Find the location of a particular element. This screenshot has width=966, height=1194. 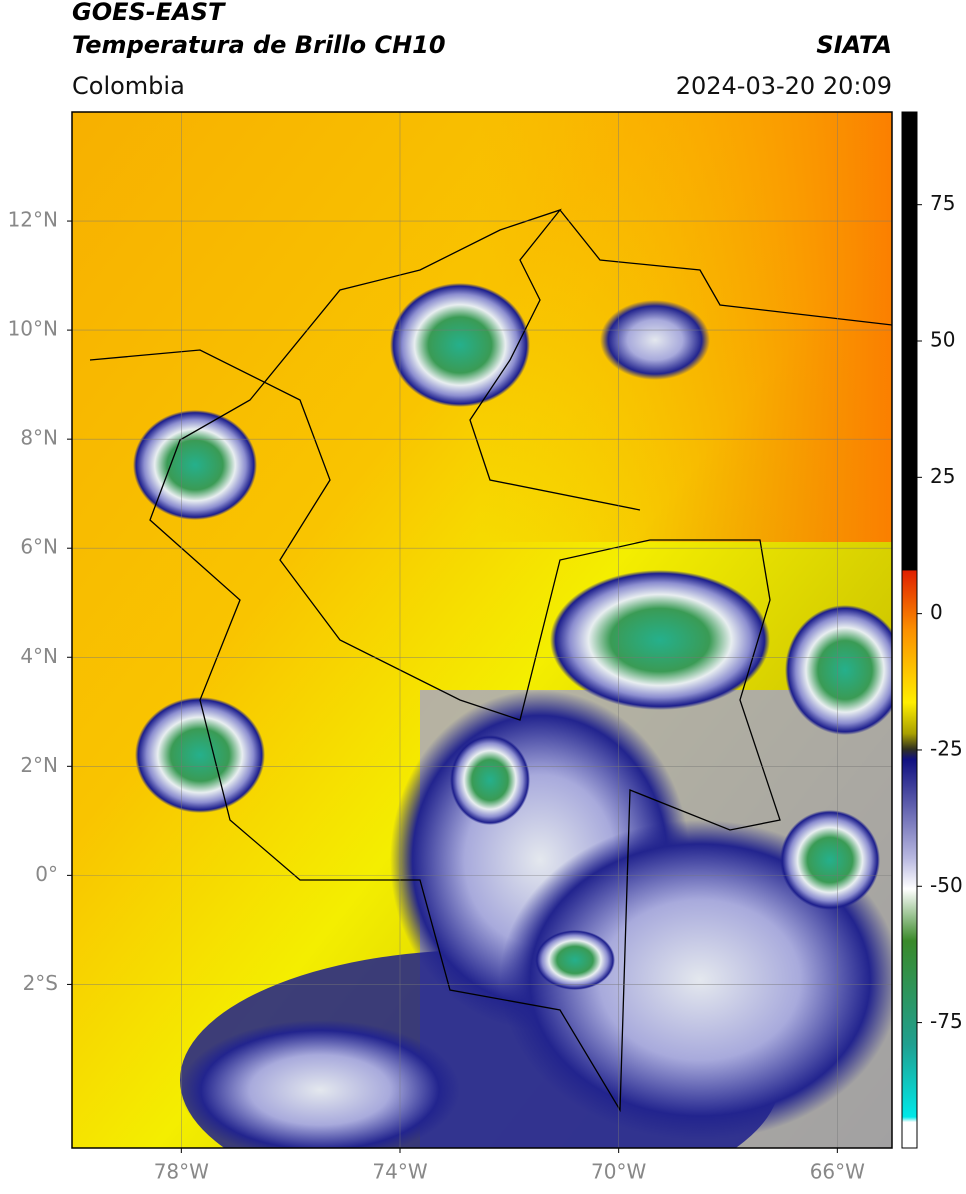

y-tick-label: 12°N is located at coordinates (33, 220).